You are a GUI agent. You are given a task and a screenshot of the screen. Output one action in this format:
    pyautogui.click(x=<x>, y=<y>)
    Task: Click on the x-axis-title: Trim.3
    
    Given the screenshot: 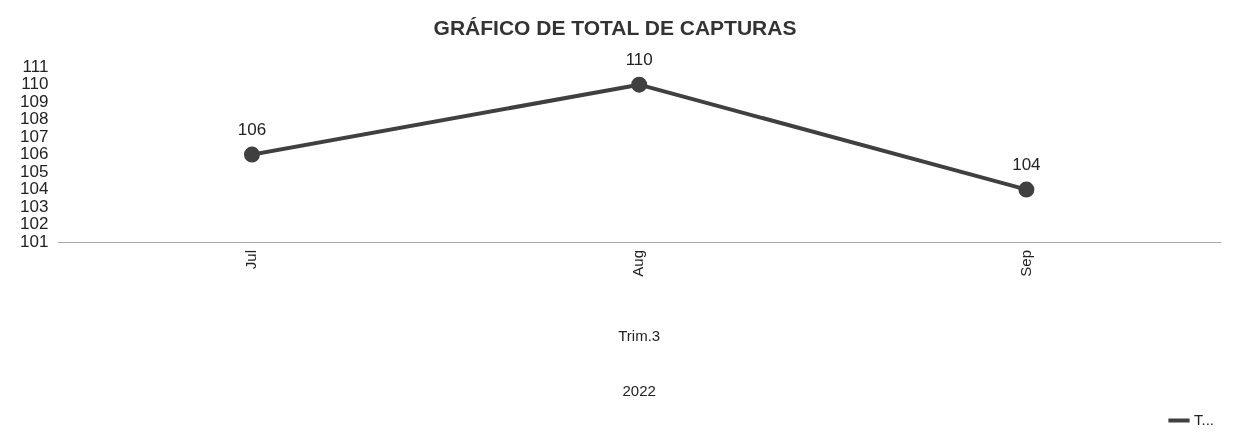 What is the action you would take?
    pyautogui.click(x=639, y=336)
    